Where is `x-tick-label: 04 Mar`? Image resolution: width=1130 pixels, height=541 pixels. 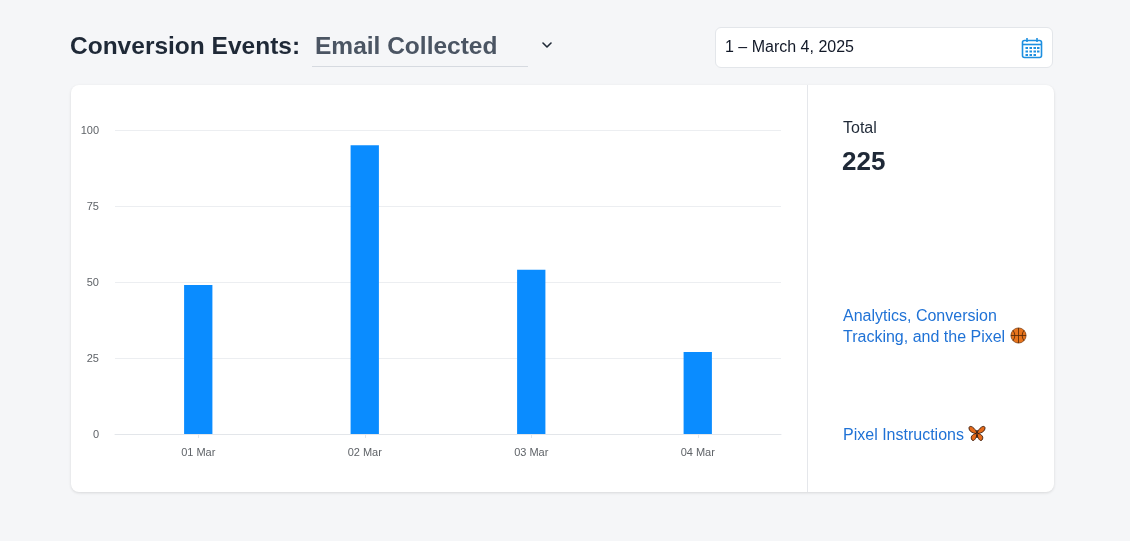 x-tick-label: 04 Mar is located at coordinates (698, 451).